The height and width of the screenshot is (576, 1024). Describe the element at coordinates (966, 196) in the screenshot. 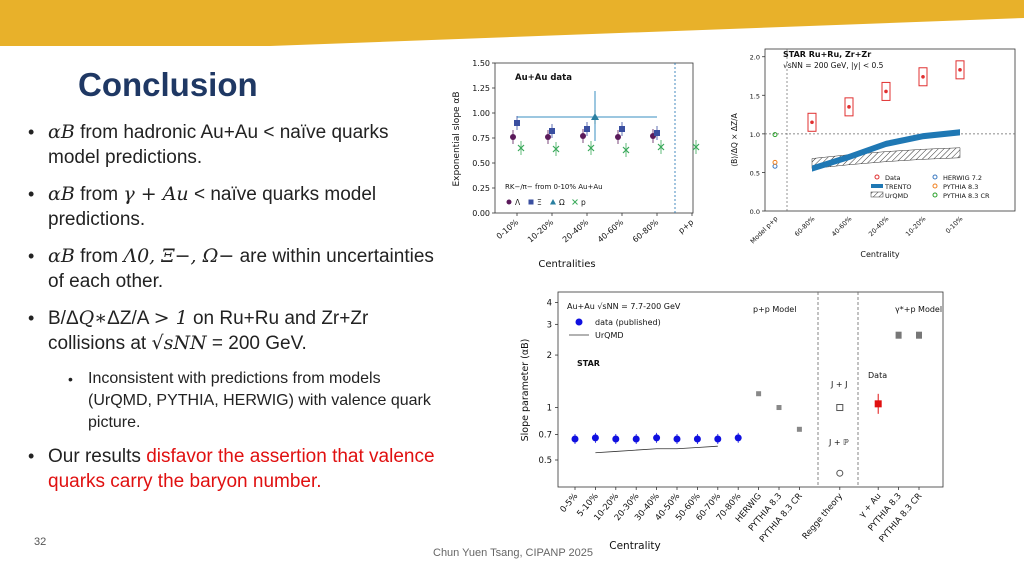

I see `legend-label: PYTHIA 8.3 CR` at that location.